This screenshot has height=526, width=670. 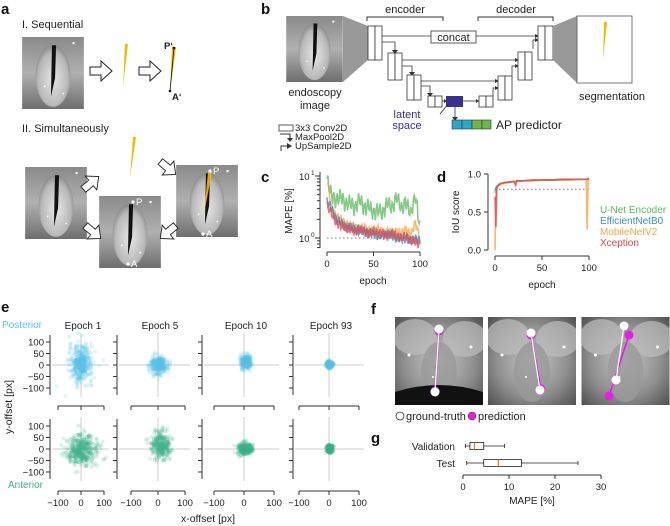 I want to click on posterior-point, so click(x=133, y=202).